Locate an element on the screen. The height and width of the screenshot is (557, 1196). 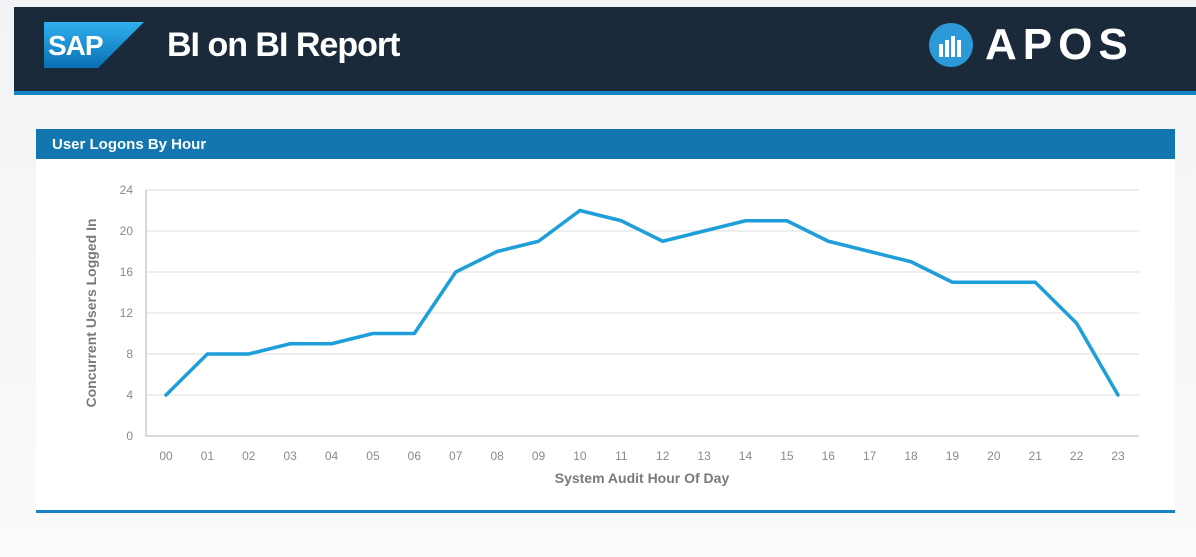
apos-logo-icon is located at coordinates (951, 45).